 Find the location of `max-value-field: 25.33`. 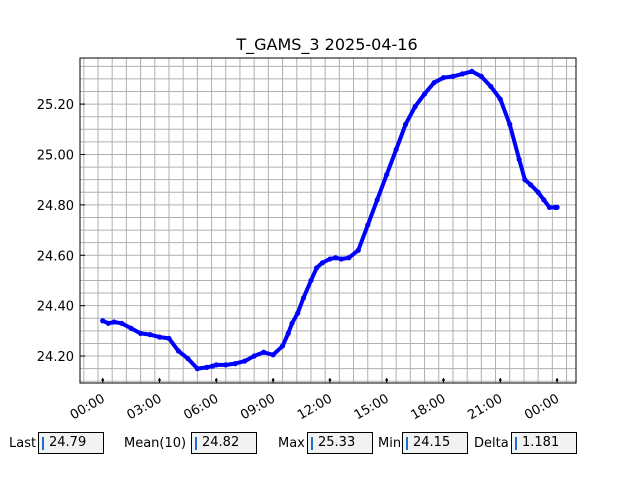

max-value-field: 25.33 is located at coordinates (340, 443).